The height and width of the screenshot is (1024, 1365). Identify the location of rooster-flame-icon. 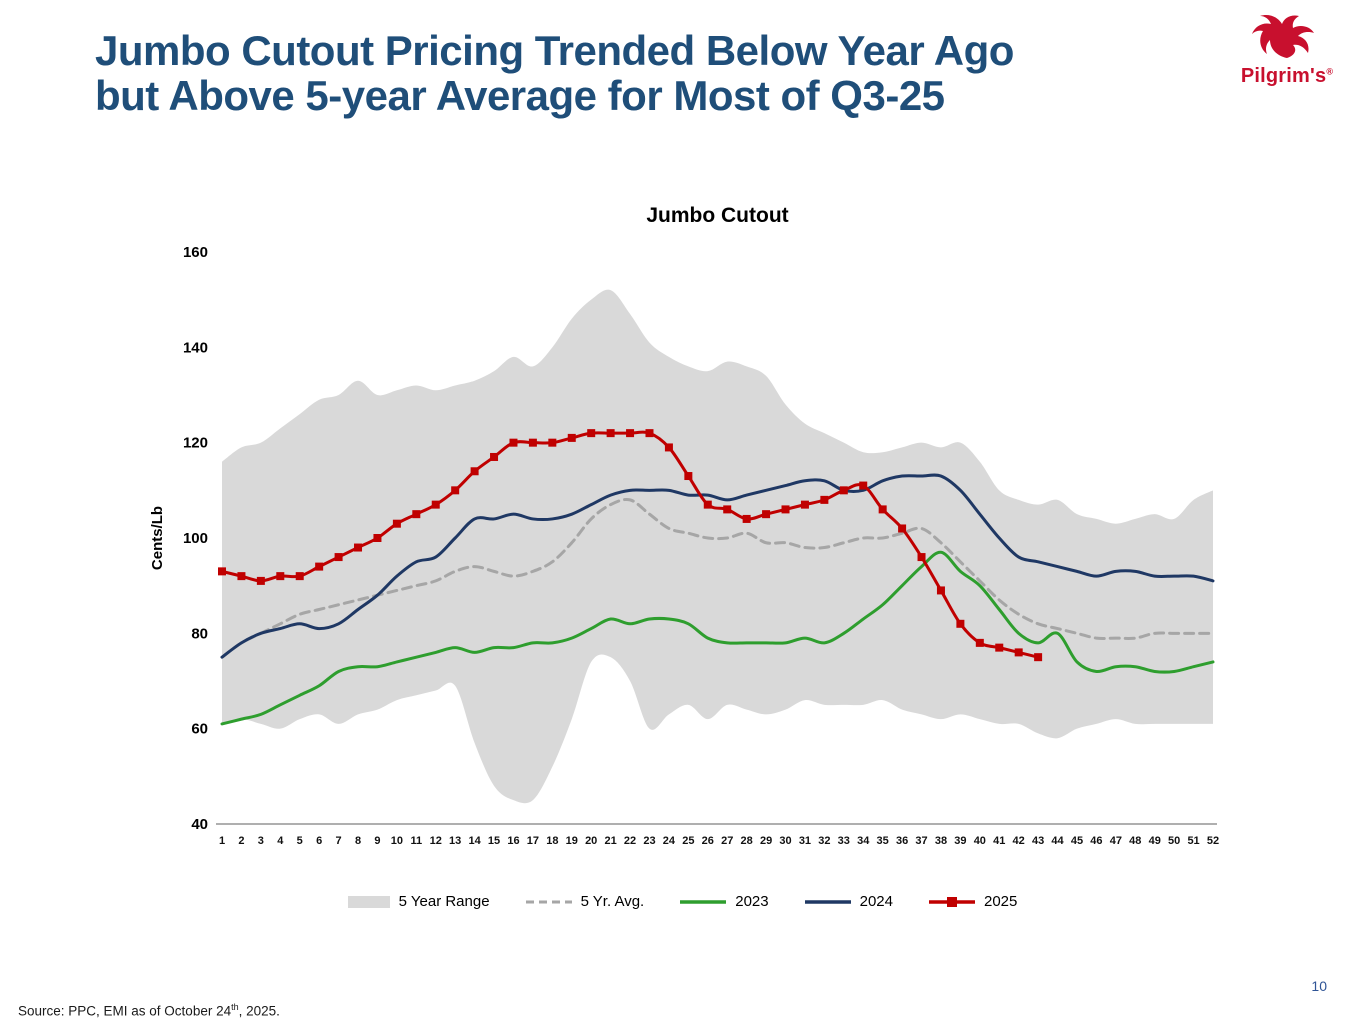
(1287, 39).